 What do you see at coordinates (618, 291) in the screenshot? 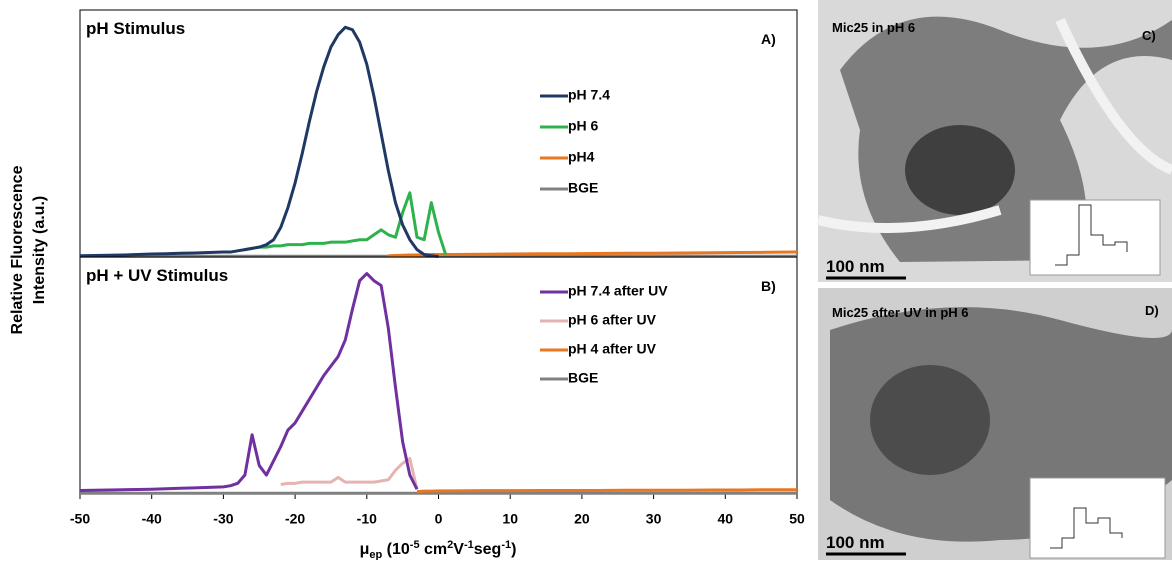
I see `legend-label: pH 7.4 after UV` at bounding box center [618, 291].